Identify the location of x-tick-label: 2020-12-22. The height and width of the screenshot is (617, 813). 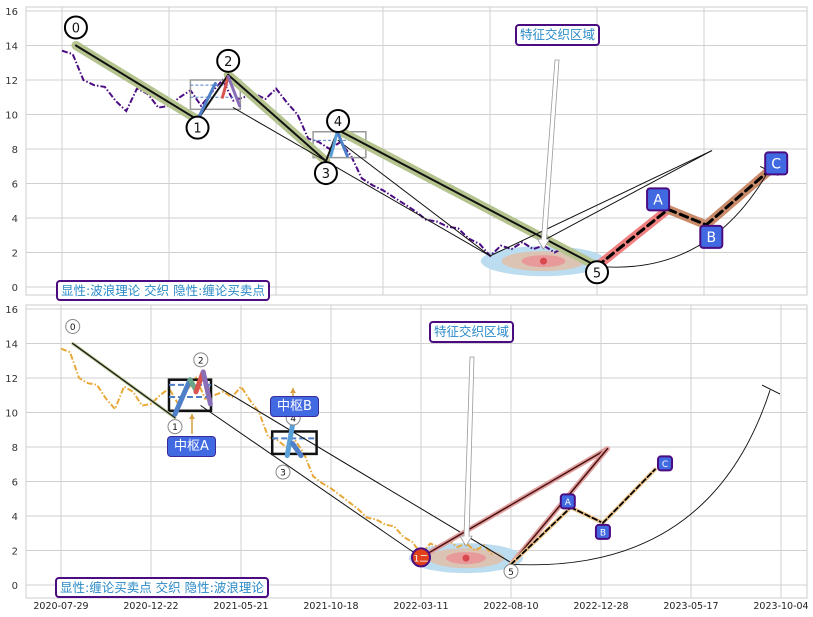
(150, 606).